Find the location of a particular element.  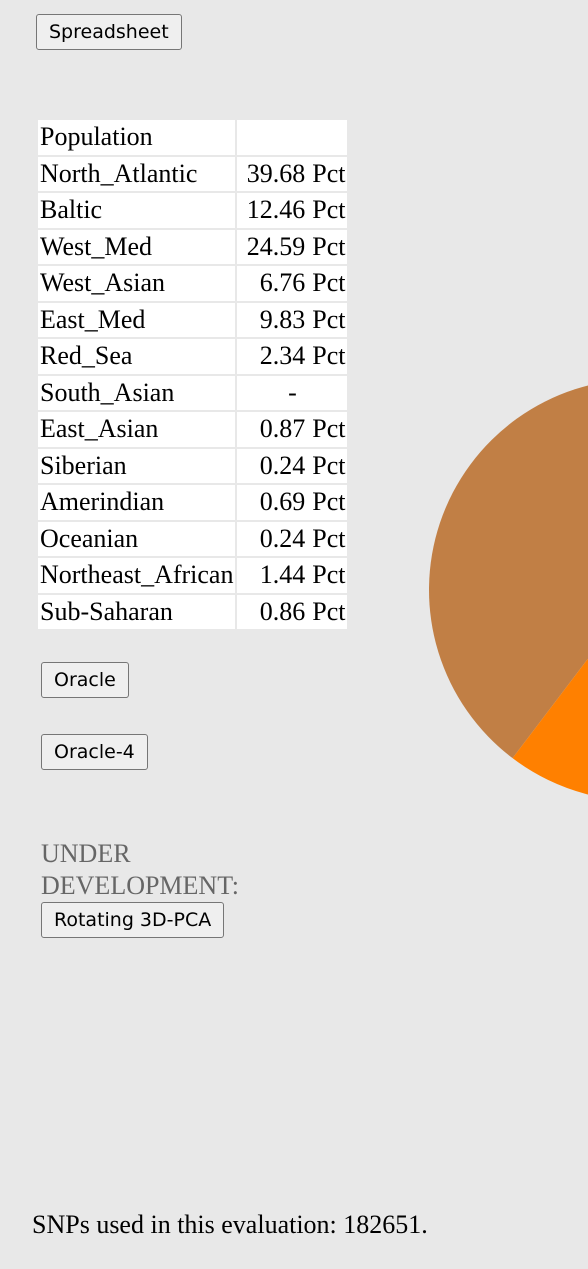

population-cell: East_Med is located at coordinates (137, 319).